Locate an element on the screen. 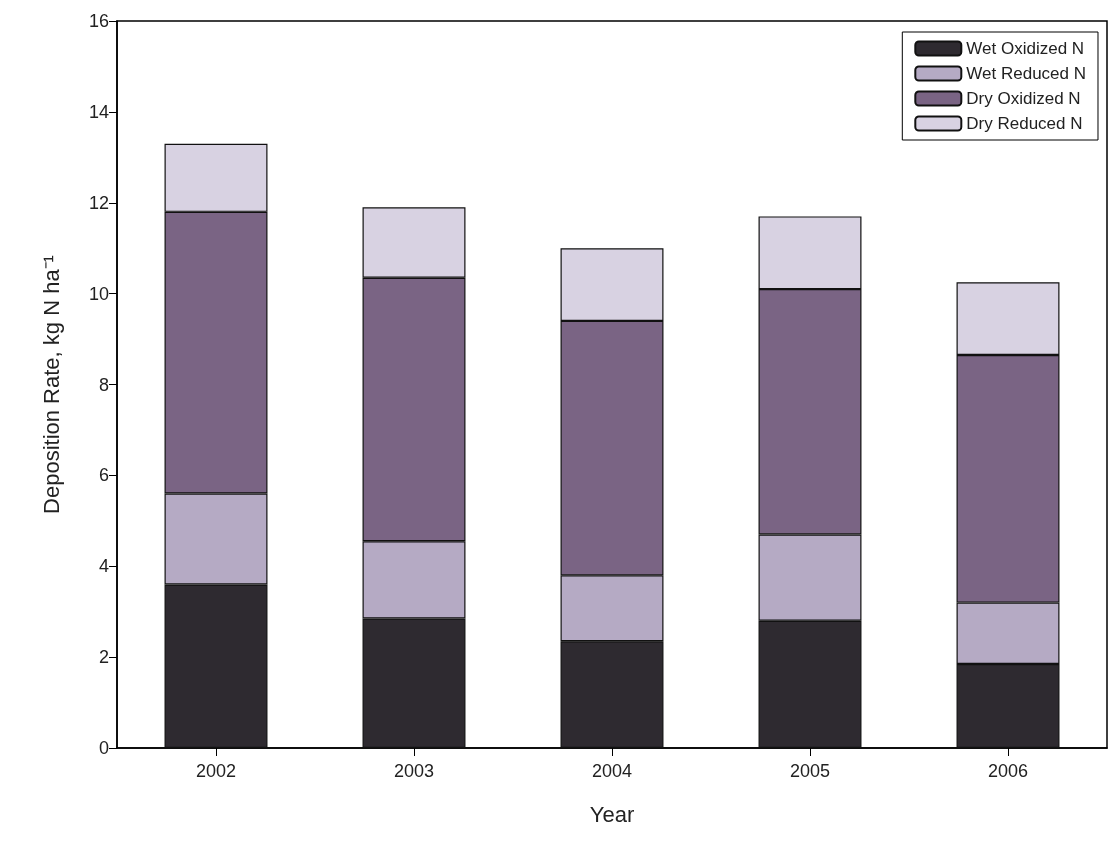 The width and height of the screenshot is (1108, 857). y-tick-label: 14 is located at coordinates (98, 111).